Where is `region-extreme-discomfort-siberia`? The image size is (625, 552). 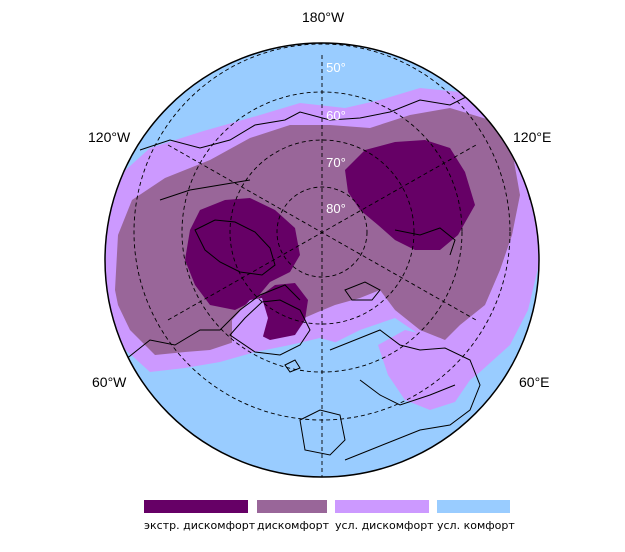
region-extreme-discomfort-siberia is located at coordinates (410, 195).